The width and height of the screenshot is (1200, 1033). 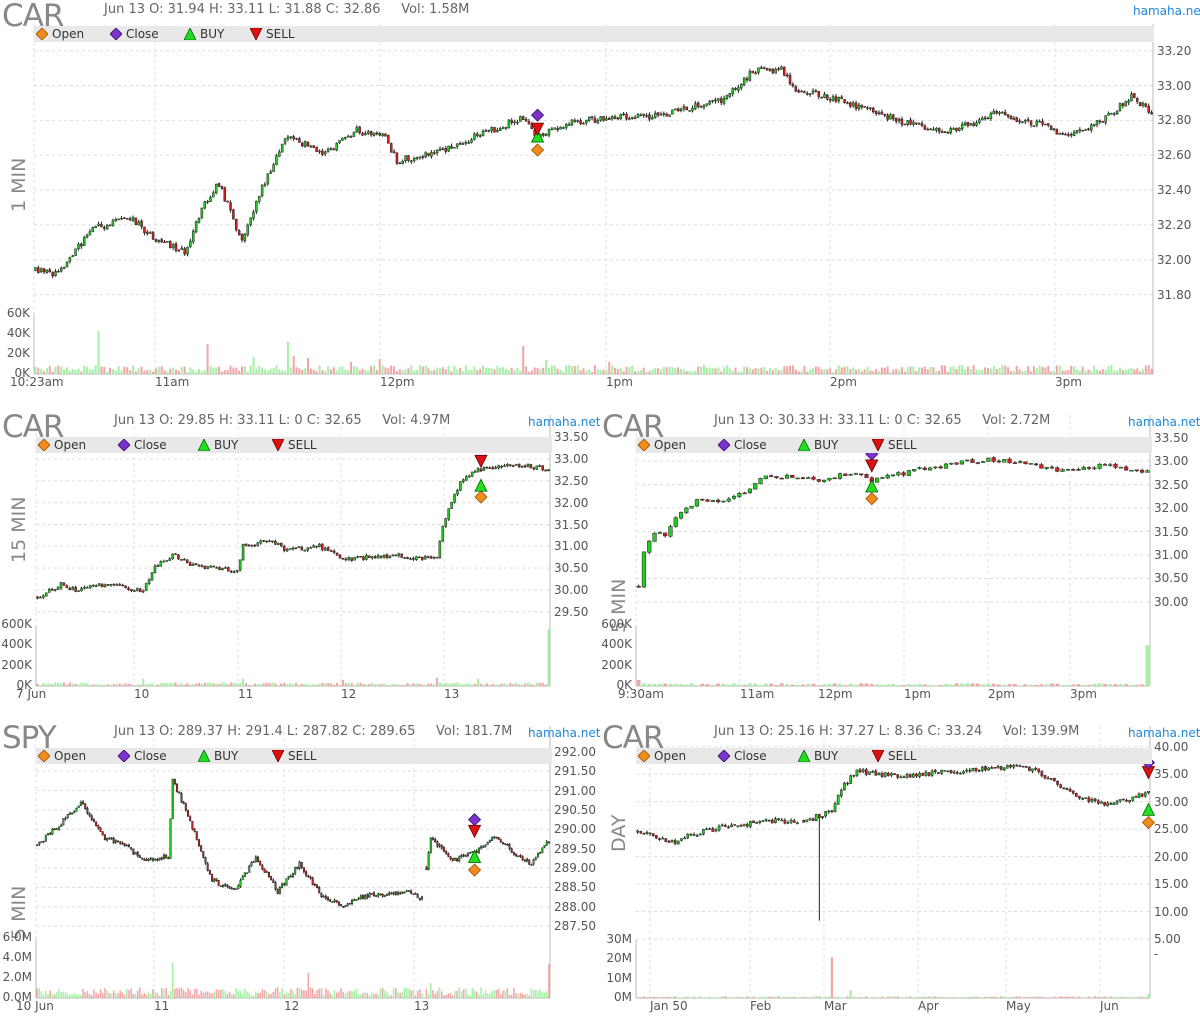 I want to click on legend-open: Open, so click(x=662, y=445).